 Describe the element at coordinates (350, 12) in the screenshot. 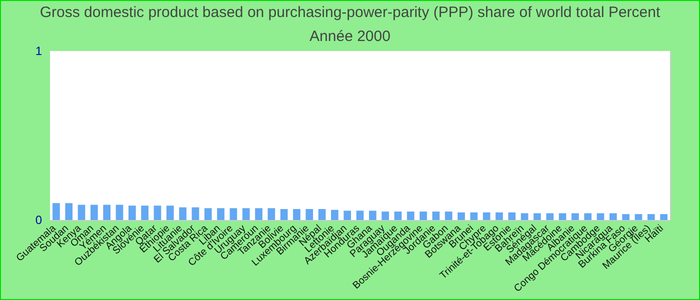

I see `chart-title: Gross domestic product based on purchasing-power-parity (PPP) share of world total Percent` at that location.